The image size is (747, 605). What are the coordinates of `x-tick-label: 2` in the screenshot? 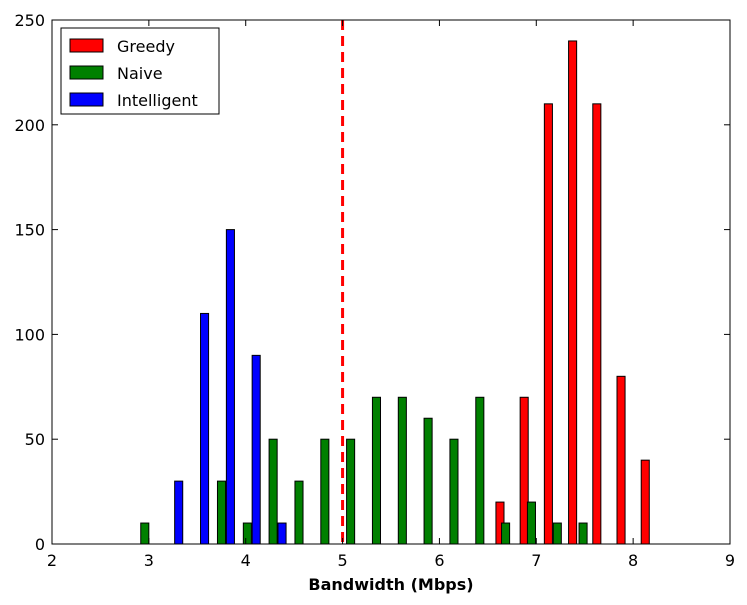 It's located at (52, 560).